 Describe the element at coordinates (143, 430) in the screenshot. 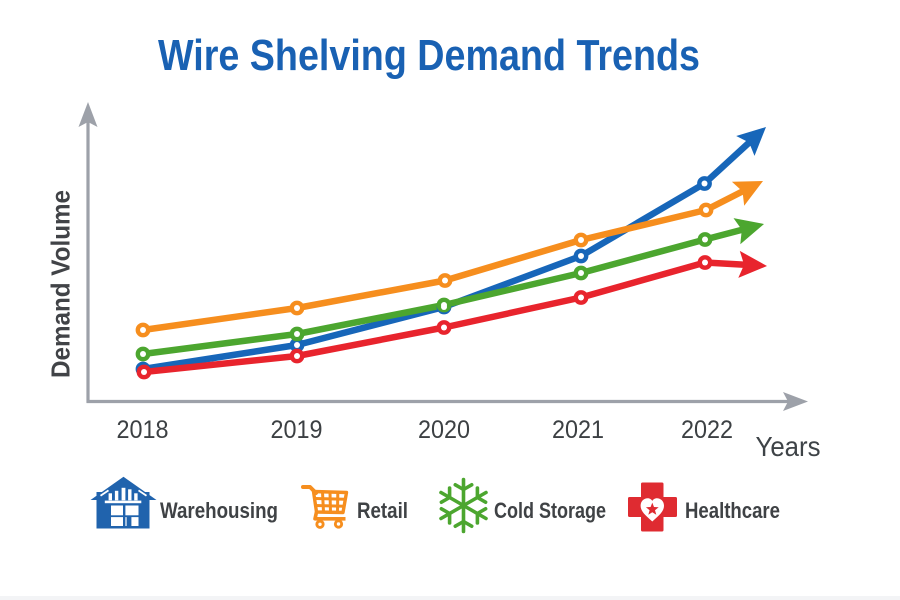

I see `svg-text: 2018` at that location.